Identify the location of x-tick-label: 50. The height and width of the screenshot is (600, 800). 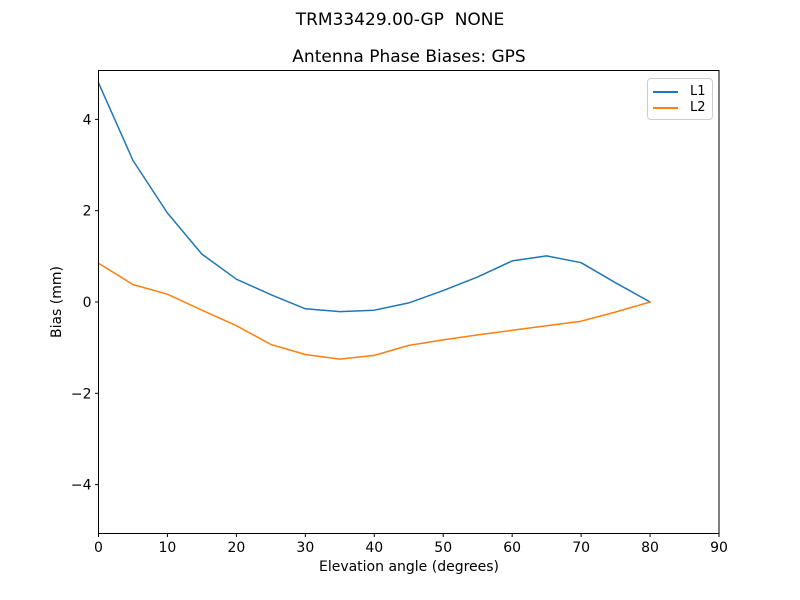
(443, 548).